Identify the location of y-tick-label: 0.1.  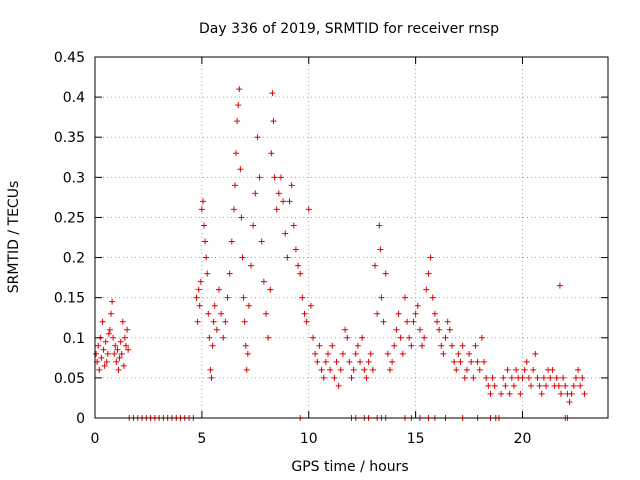
(74, 339).